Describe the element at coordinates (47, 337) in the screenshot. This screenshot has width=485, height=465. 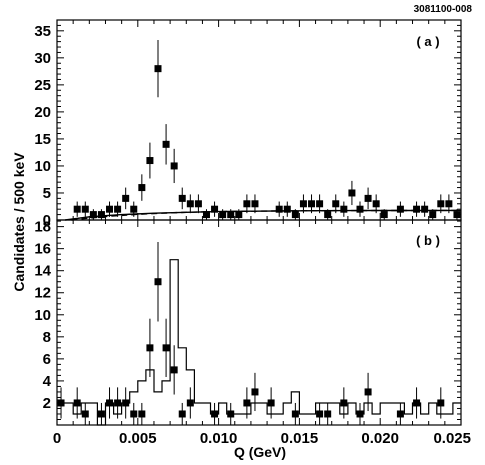
I see `panel-b-y-tick-label: 8` at that location.